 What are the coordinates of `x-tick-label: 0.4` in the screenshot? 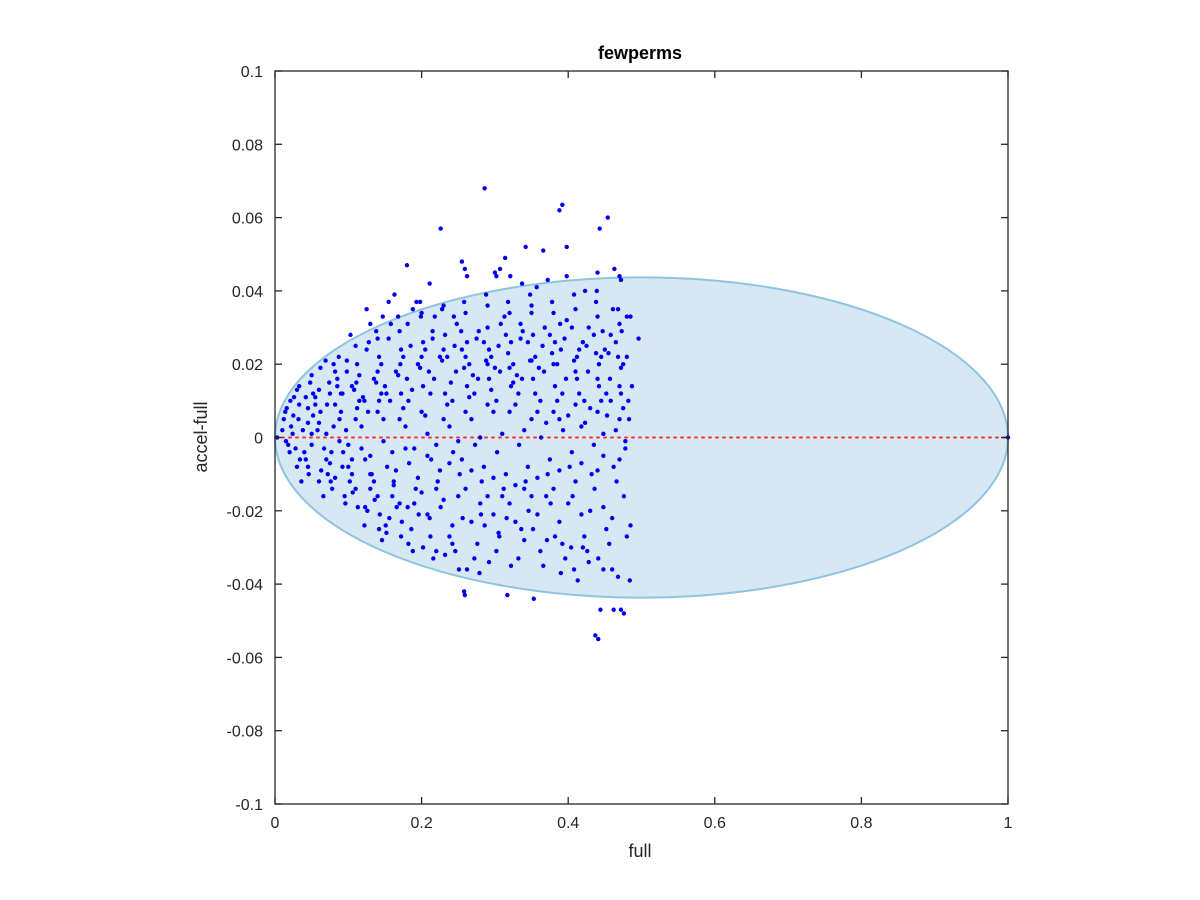 It's located at (568, 823).